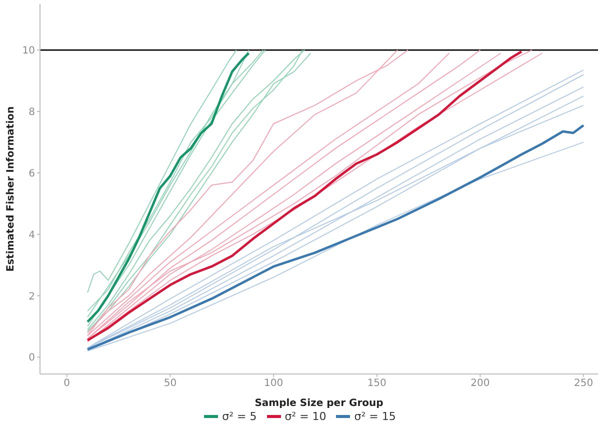 Image resolution: width=600 pixels, height=426 pixels. Describe the element at coordinates (31, 174) in the screenshot. I see `y-tick-label: 6` at that location.